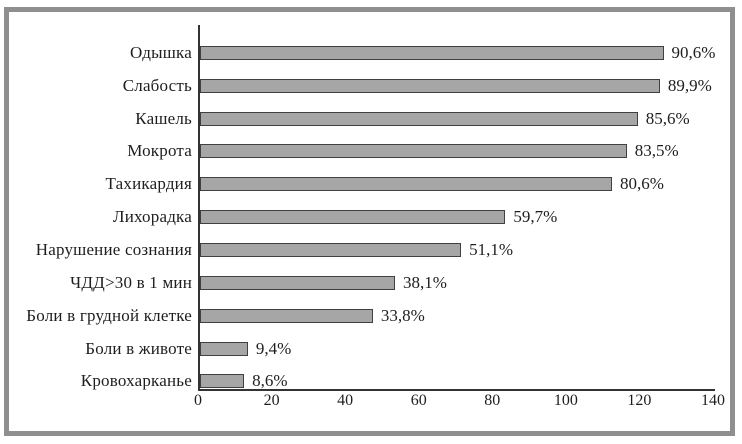 This screenshot has height=444, width=742. I want to click on value-label: 85,6%, so click(667, 118).